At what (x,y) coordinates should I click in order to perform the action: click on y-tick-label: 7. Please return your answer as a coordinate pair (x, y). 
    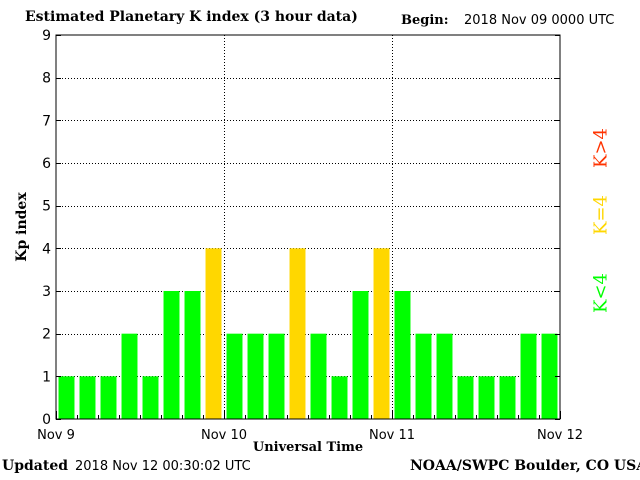
    Looking at the image, I should click on (46, 121).